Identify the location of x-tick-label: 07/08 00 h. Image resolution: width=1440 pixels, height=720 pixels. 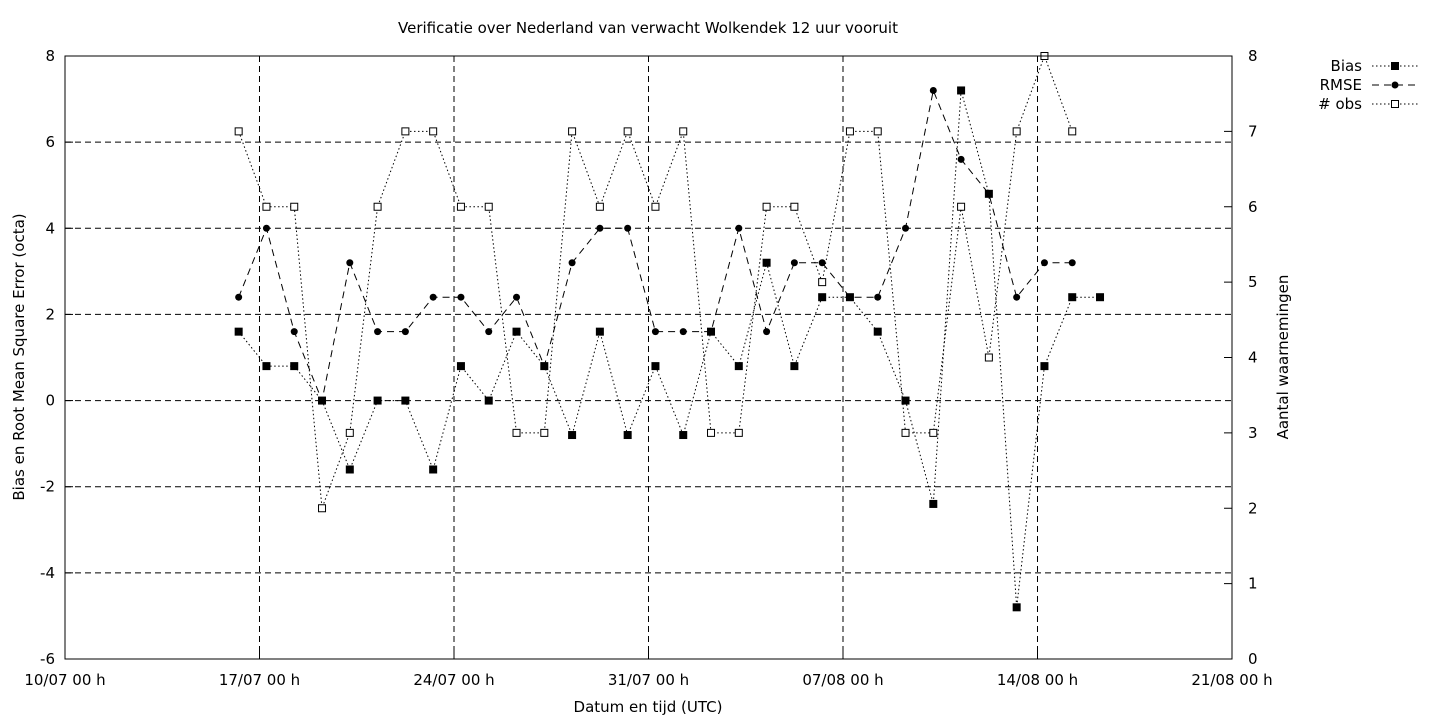
(842, 680).